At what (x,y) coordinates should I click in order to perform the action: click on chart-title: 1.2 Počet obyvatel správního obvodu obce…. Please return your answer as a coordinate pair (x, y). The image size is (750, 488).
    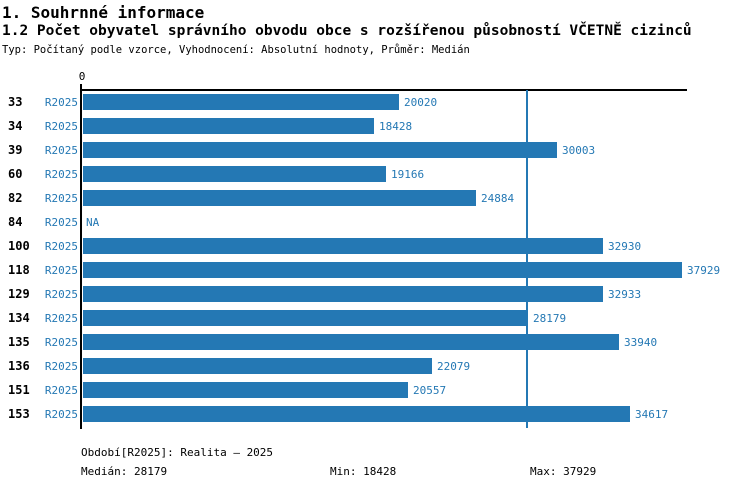
    Looking at the image, I should click on (347, 31).